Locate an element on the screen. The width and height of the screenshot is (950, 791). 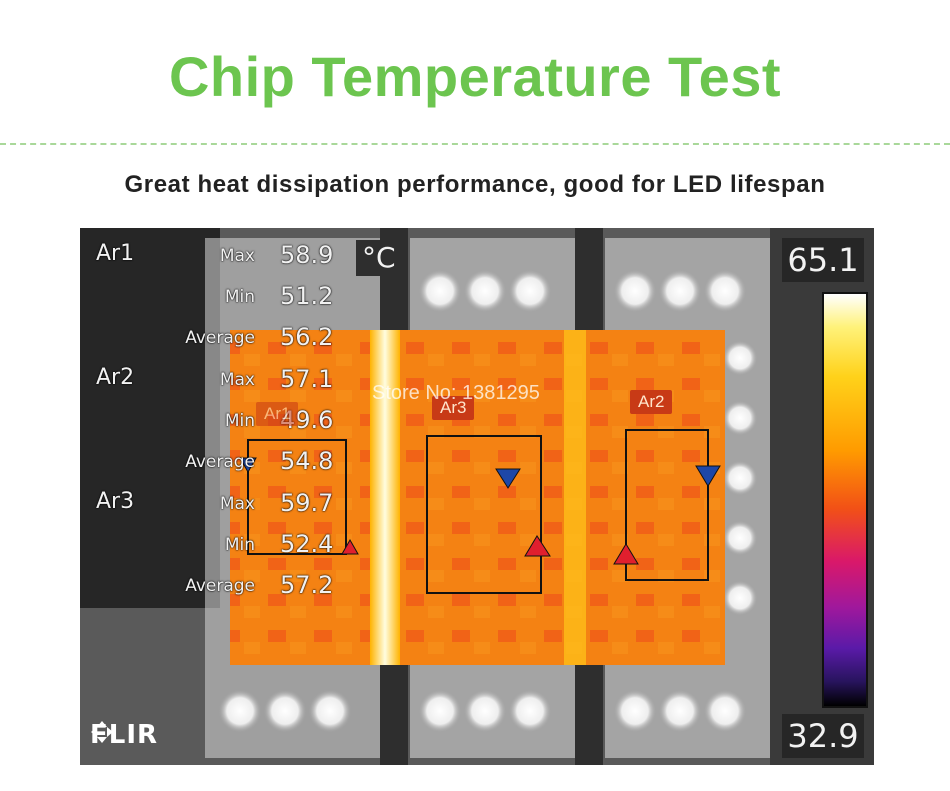
region-tag-ar3: Ar3 is located at coordinates (453, 408).